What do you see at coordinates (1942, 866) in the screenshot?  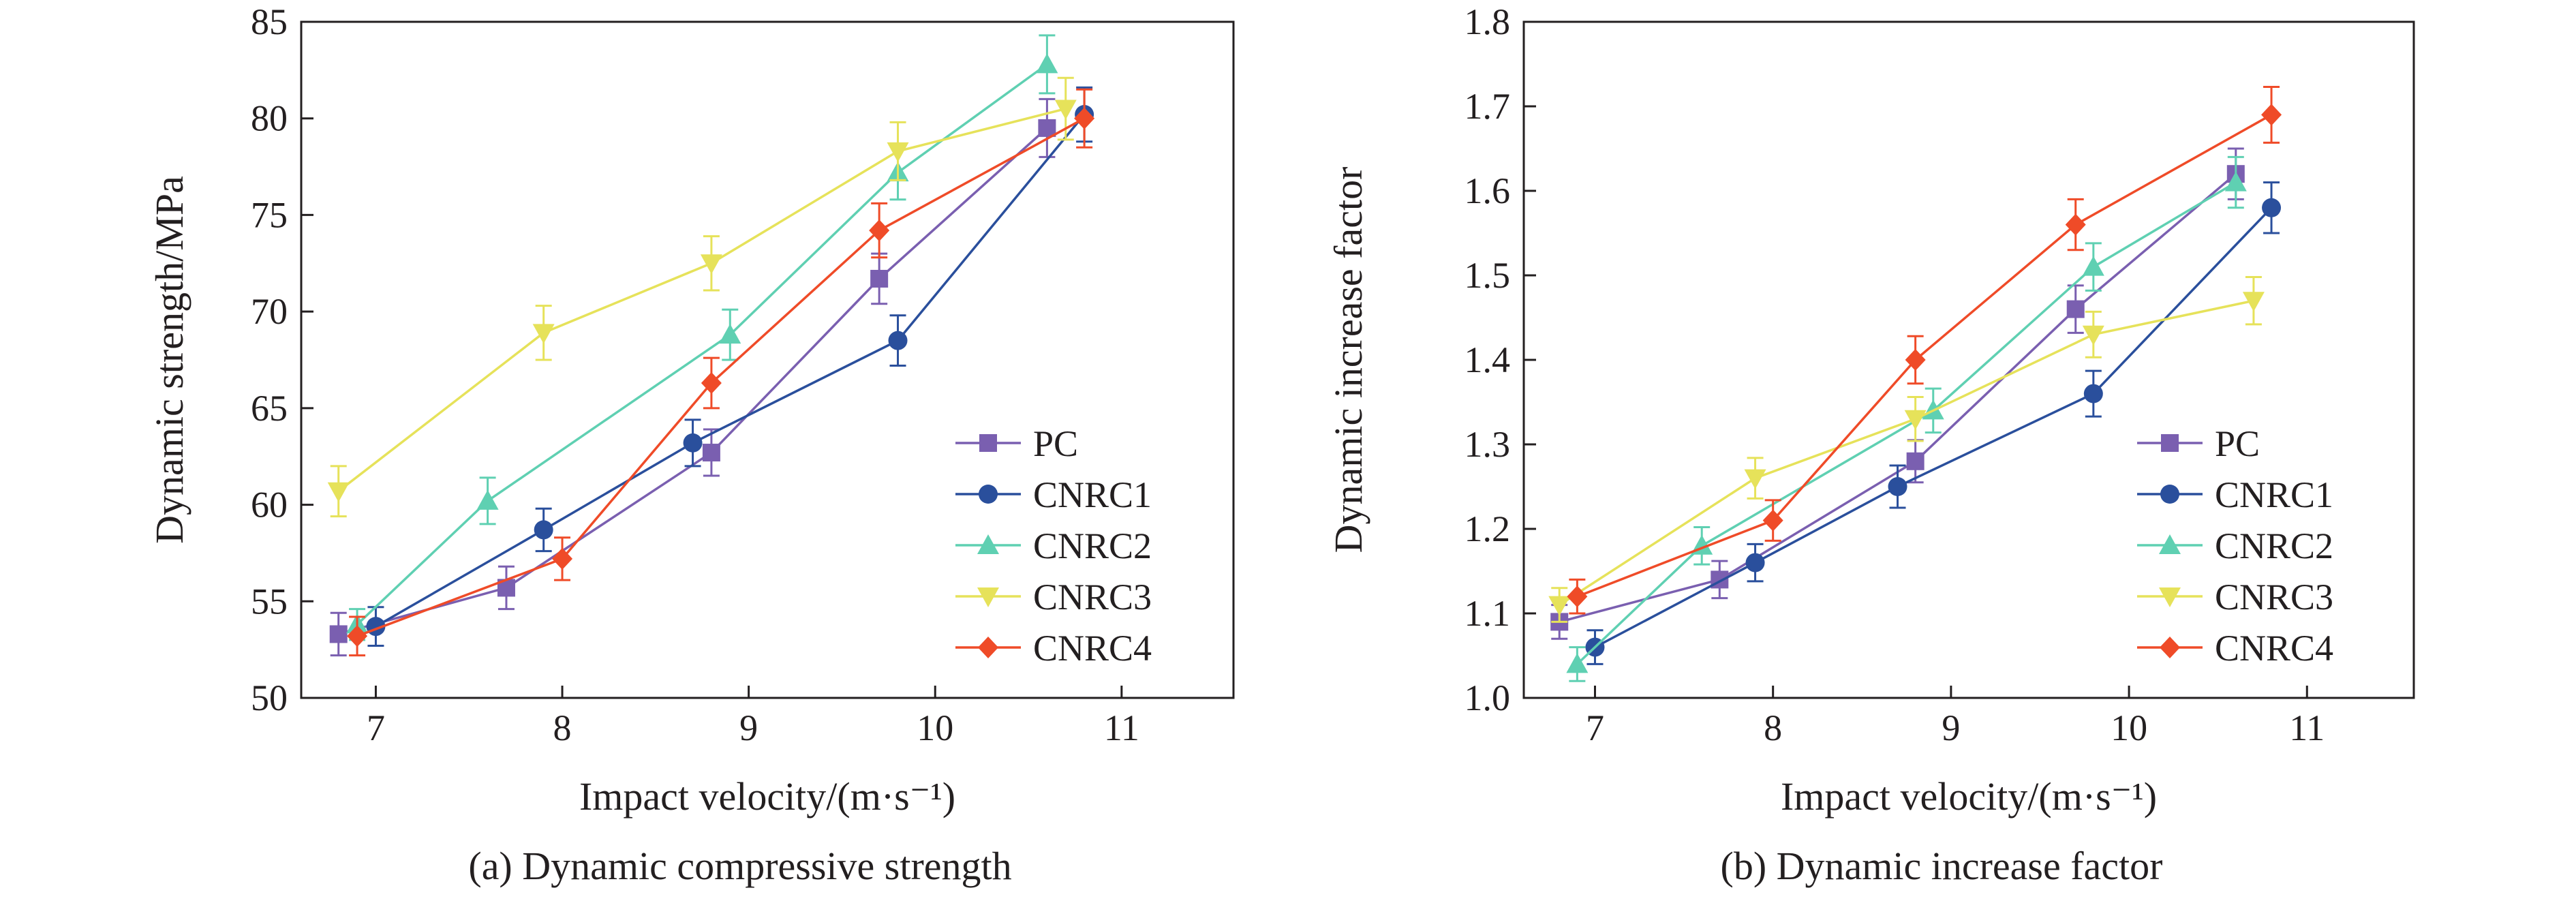 I see `panel-caption: (b) Dynamic increase factor` at bounding box center [1942, 866].